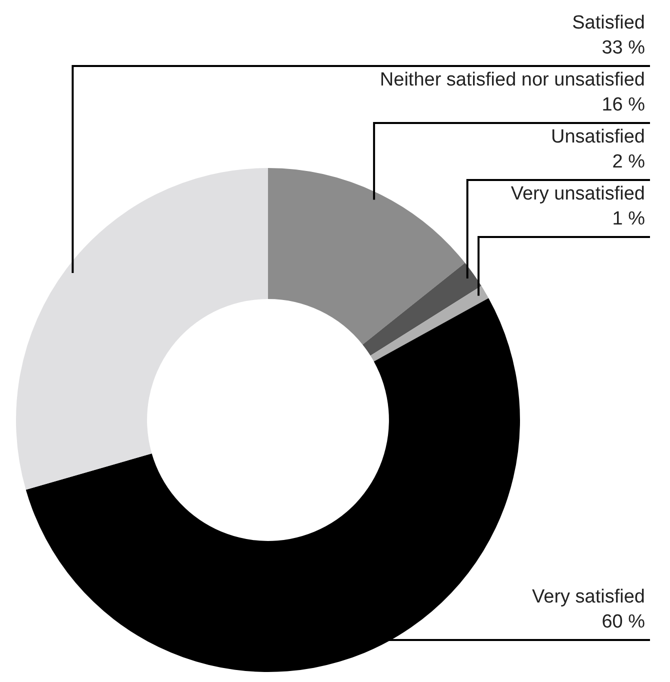 Image resolution: width=670 pixels, height=682 pixels. What do you see at coordinates (577, 194) in the screenshot?
I see `slice-label: Very unsatisfied` at bounding box center [577, 194].